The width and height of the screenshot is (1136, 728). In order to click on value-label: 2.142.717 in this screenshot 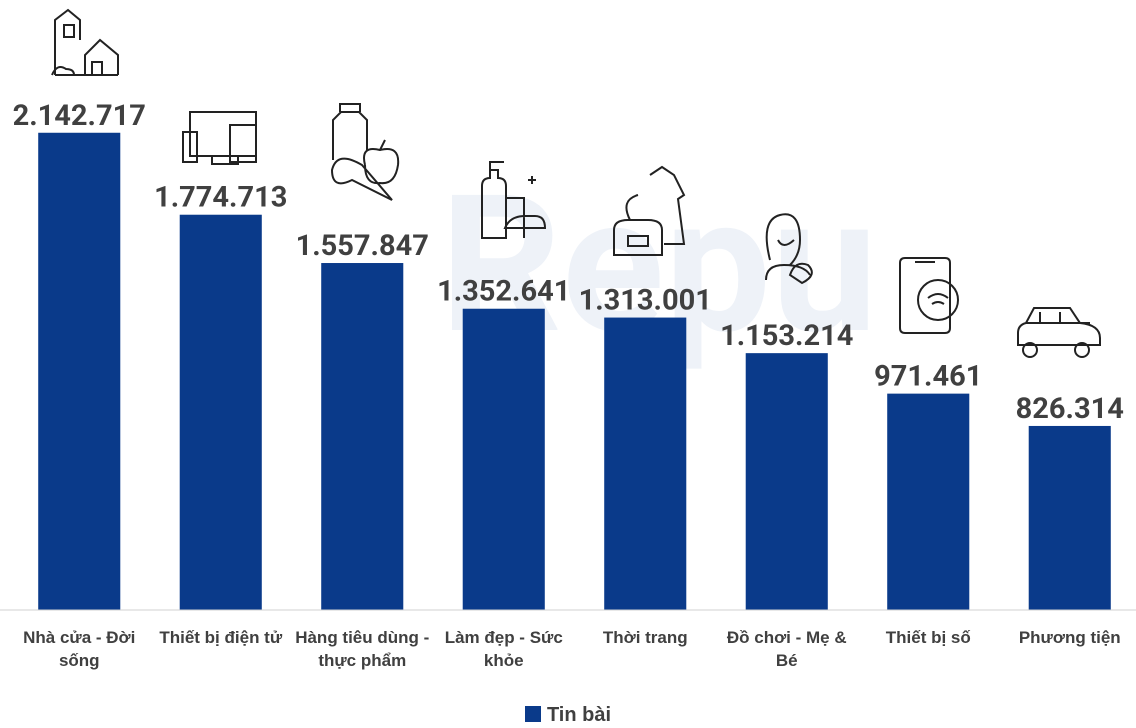, I will do `click(79, 116)`.